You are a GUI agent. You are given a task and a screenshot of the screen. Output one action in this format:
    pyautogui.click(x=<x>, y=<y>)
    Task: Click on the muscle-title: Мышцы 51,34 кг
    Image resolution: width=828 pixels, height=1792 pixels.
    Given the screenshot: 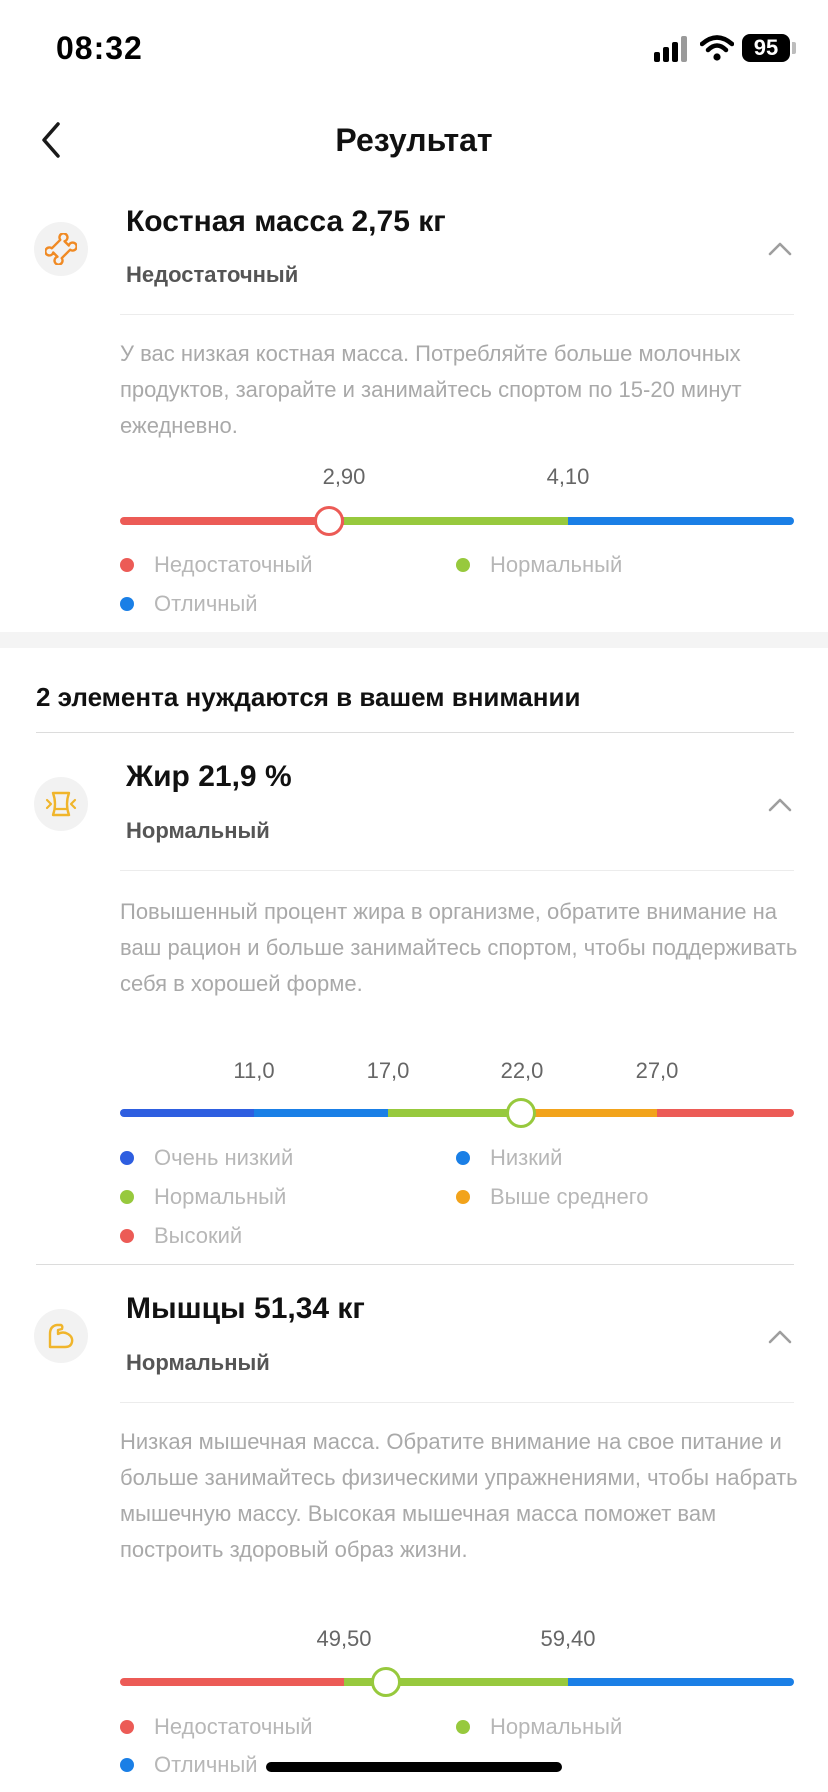 What is the action you would take?
    pyautogui.click(x=245, y=1308)
    